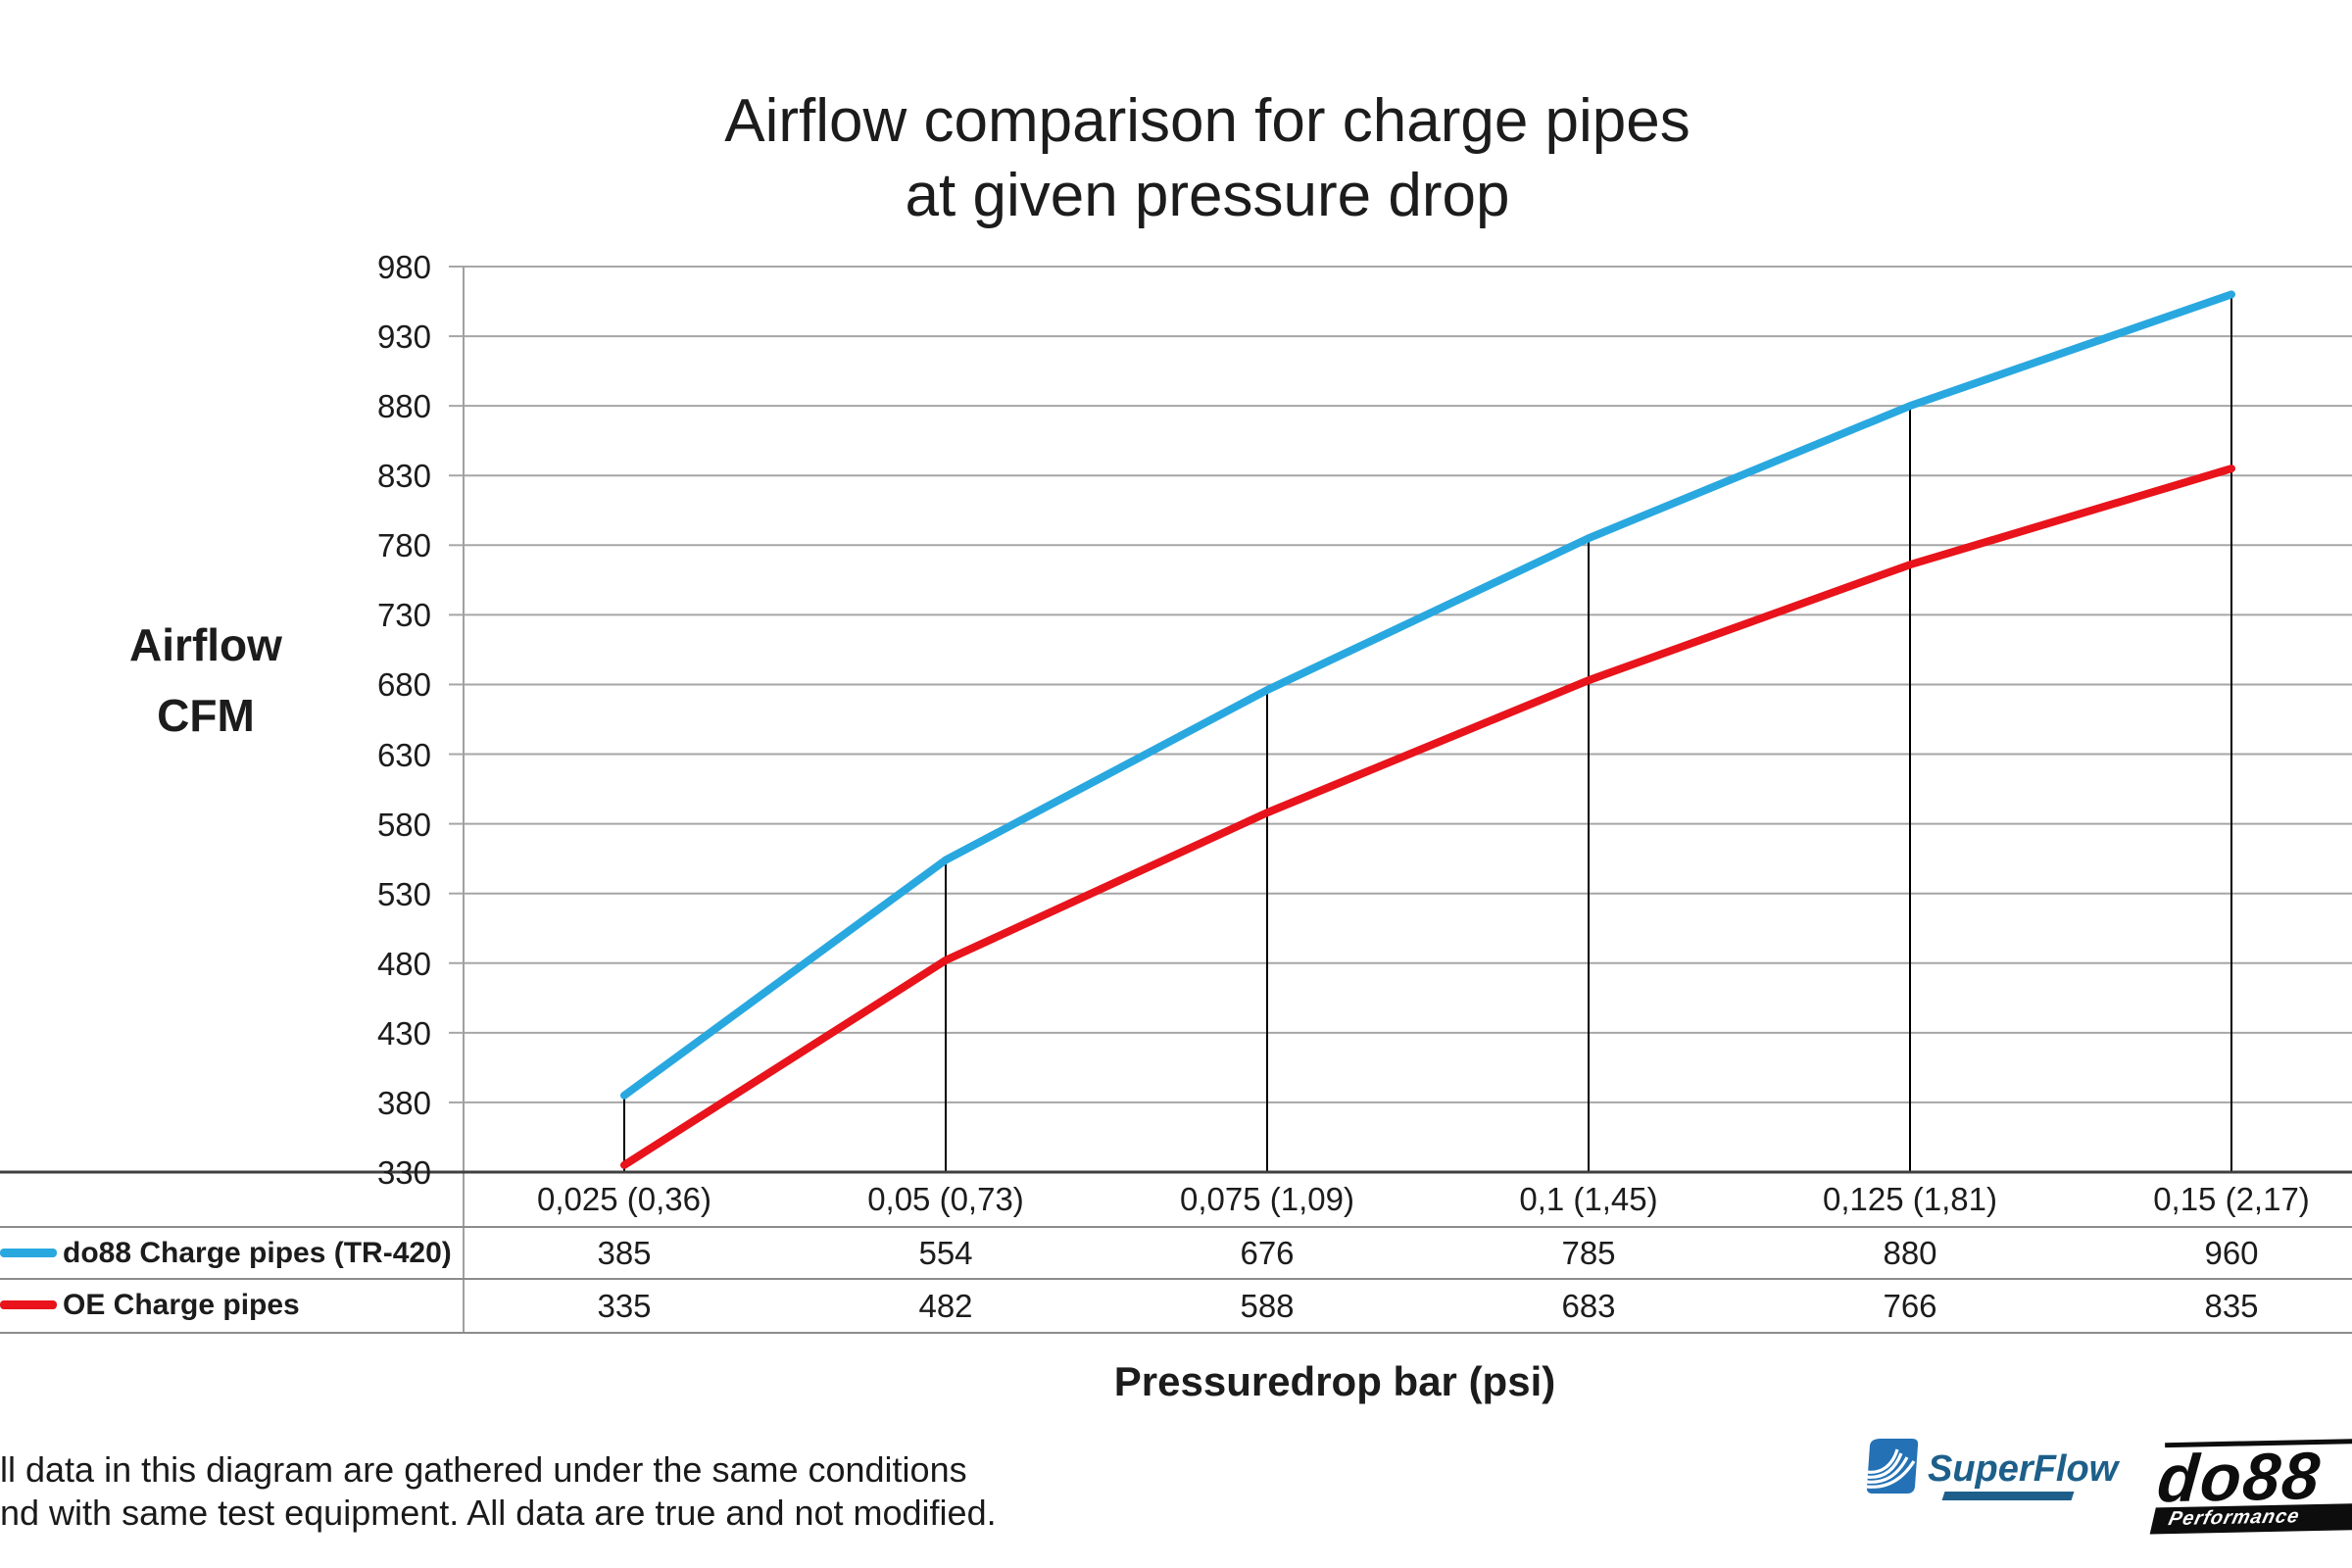 The image size is (2352, 1568). What do you see at coordinates (206, 715) in the screenshot?
I see `y-axis-label-line2: CFM` at bounding box center [206, 715].